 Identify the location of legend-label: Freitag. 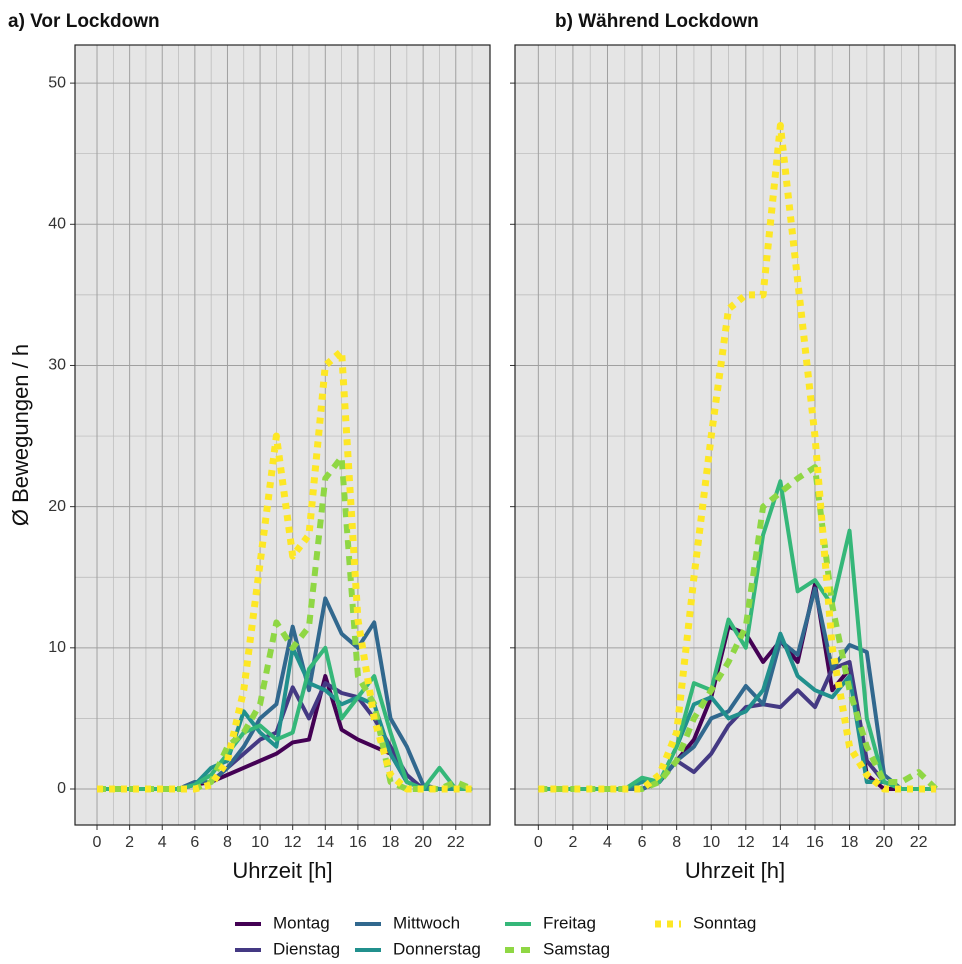
(569, 922).